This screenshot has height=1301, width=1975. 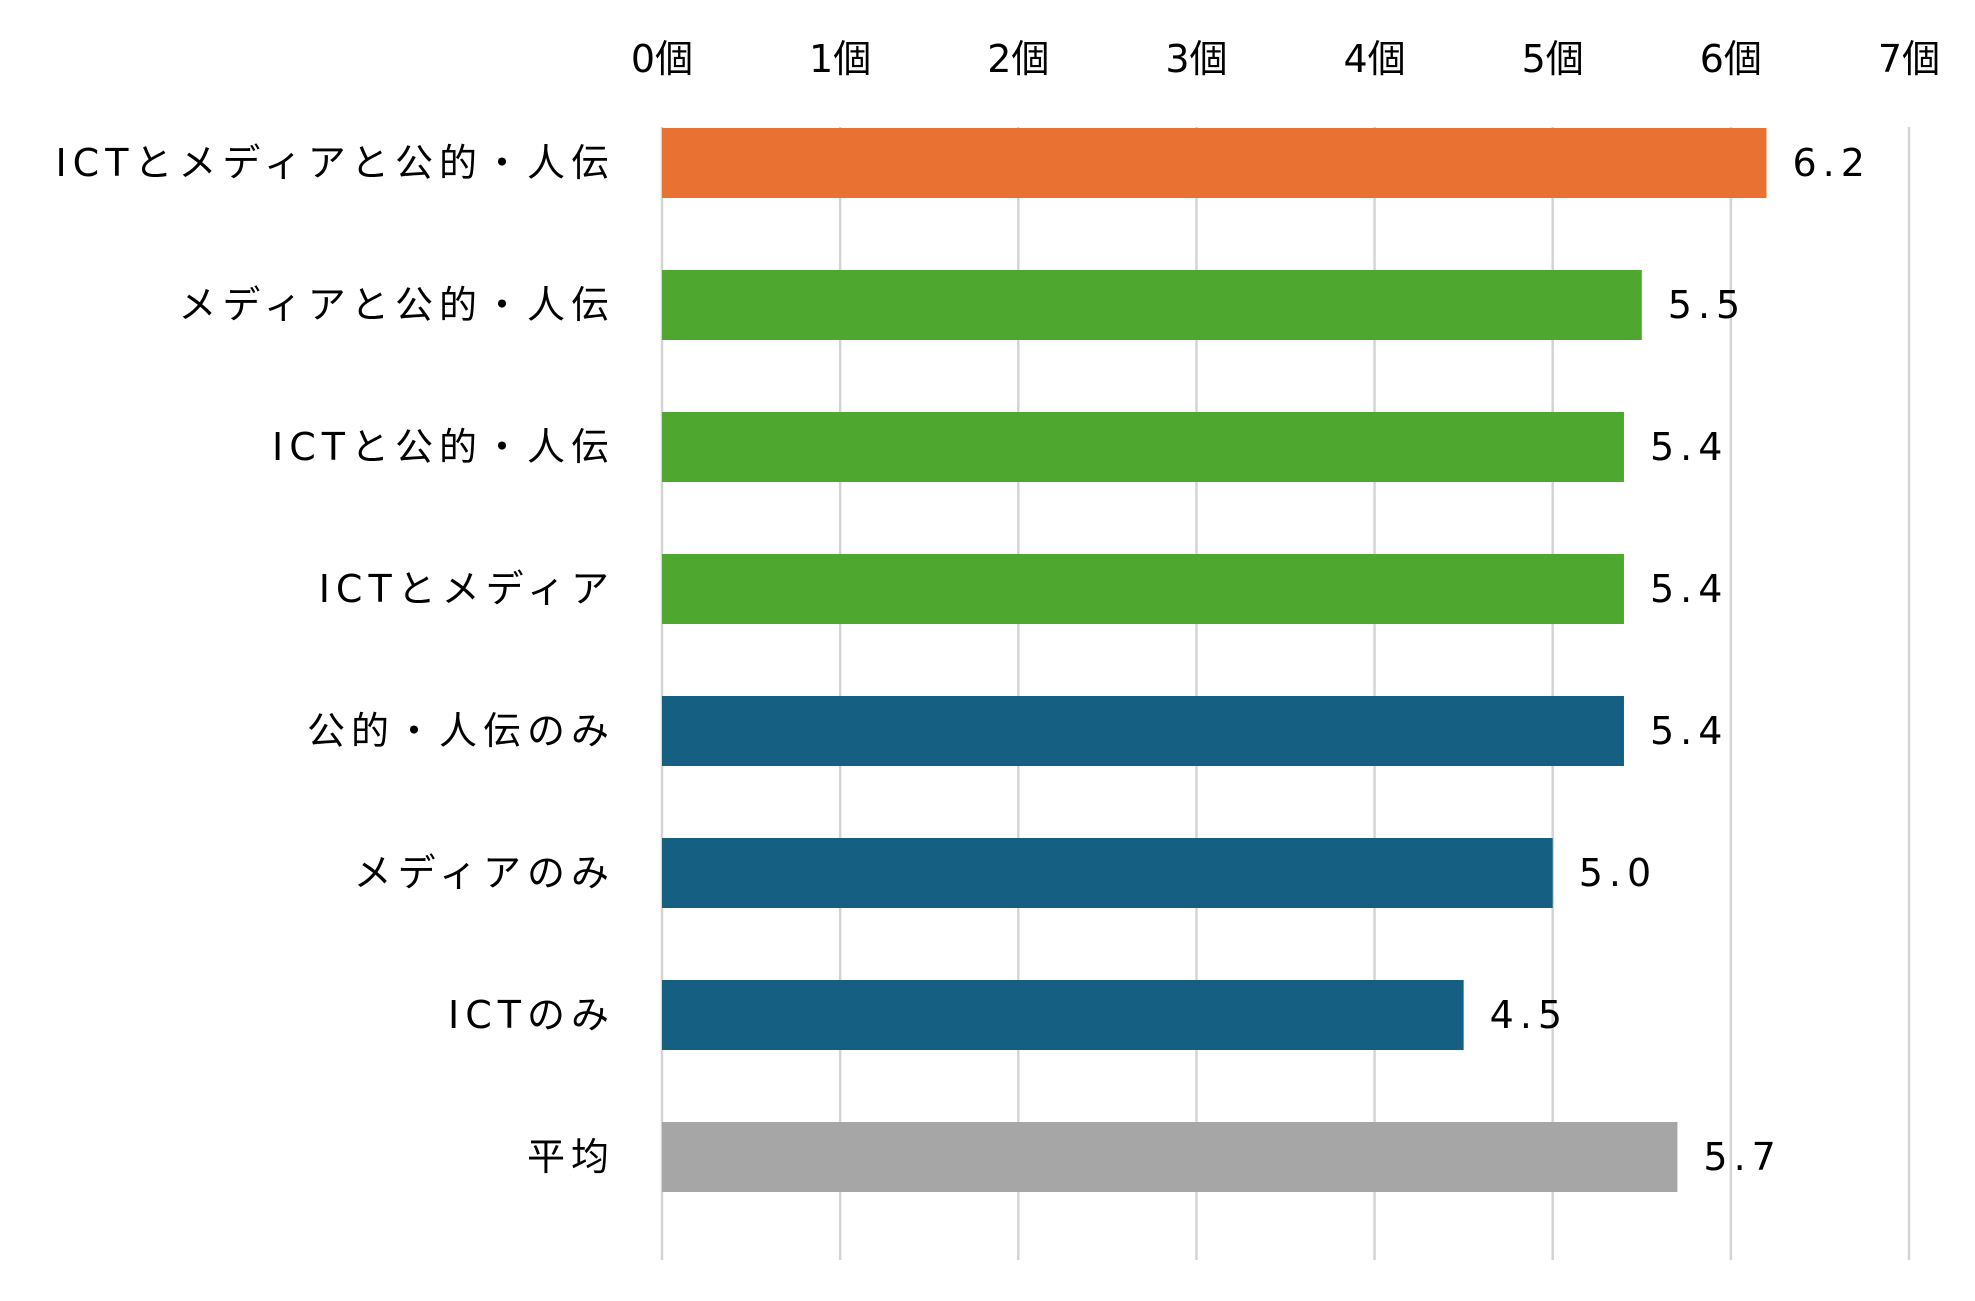 What do you see at coordinates (443, 447) in the screenshot?
I see `category-label: ICTと公的・人伝` at bounding box center [443, 447].